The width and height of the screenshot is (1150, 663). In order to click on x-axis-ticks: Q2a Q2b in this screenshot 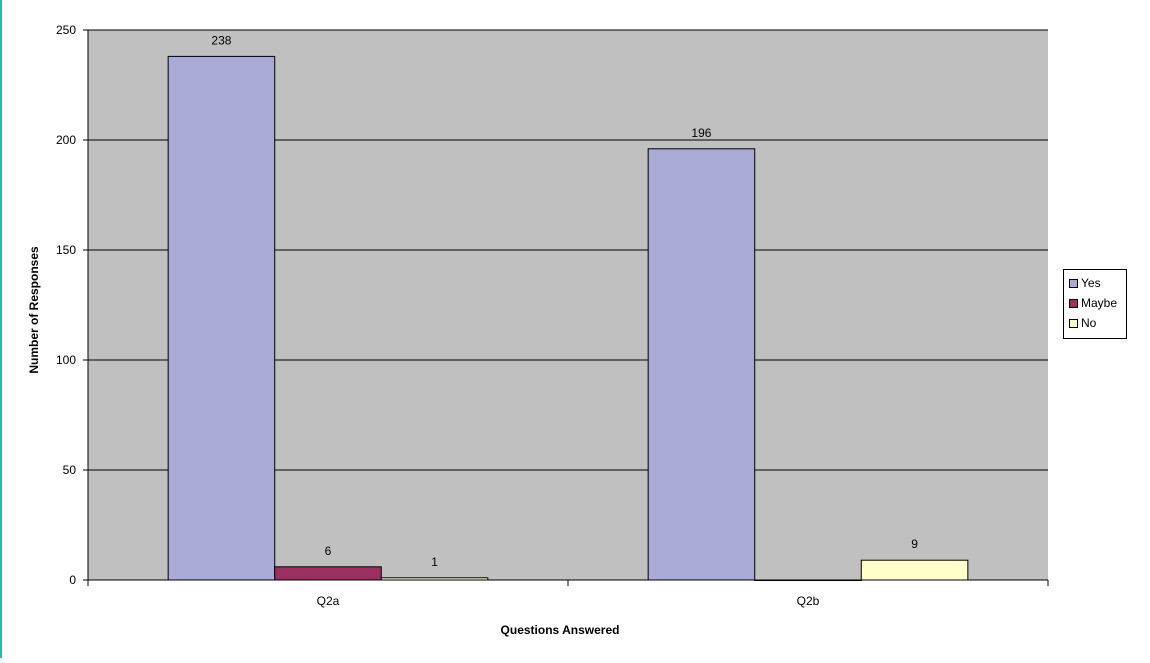, I will do `click(568, 594)`.